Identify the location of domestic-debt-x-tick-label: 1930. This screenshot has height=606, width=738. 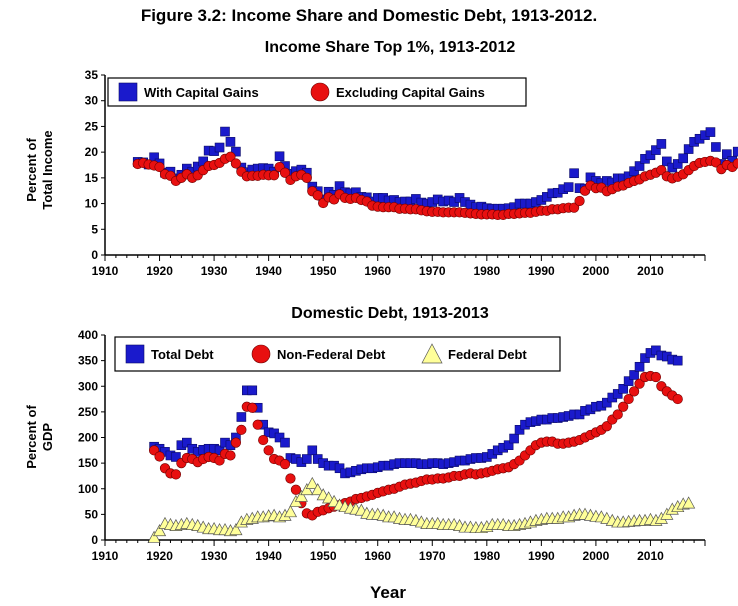
(214, 556).